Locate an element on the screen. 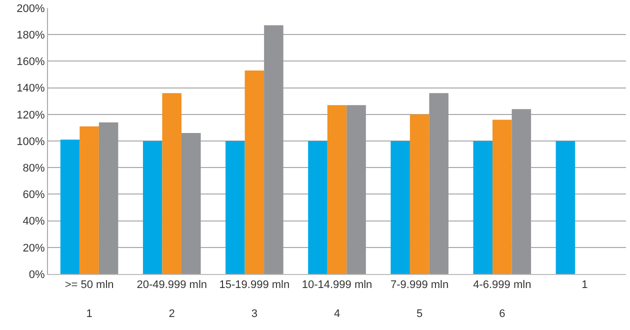 The image size is (630, 330). y-tick-label: 100% is located at coordinates (31, 142).